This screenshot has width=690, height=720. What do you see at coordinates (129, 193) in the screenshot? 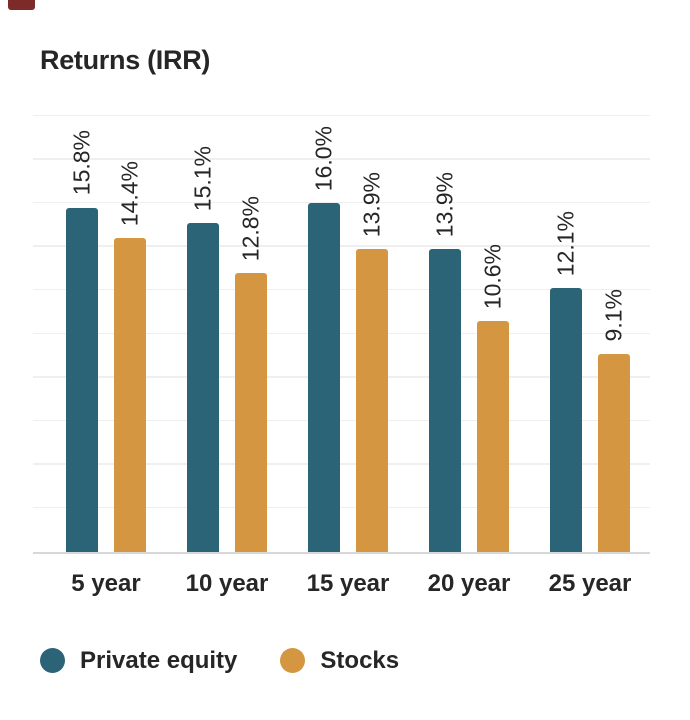
I see `value-label-stocks-5-year: 14.4%` at bounding box center [129, 193].